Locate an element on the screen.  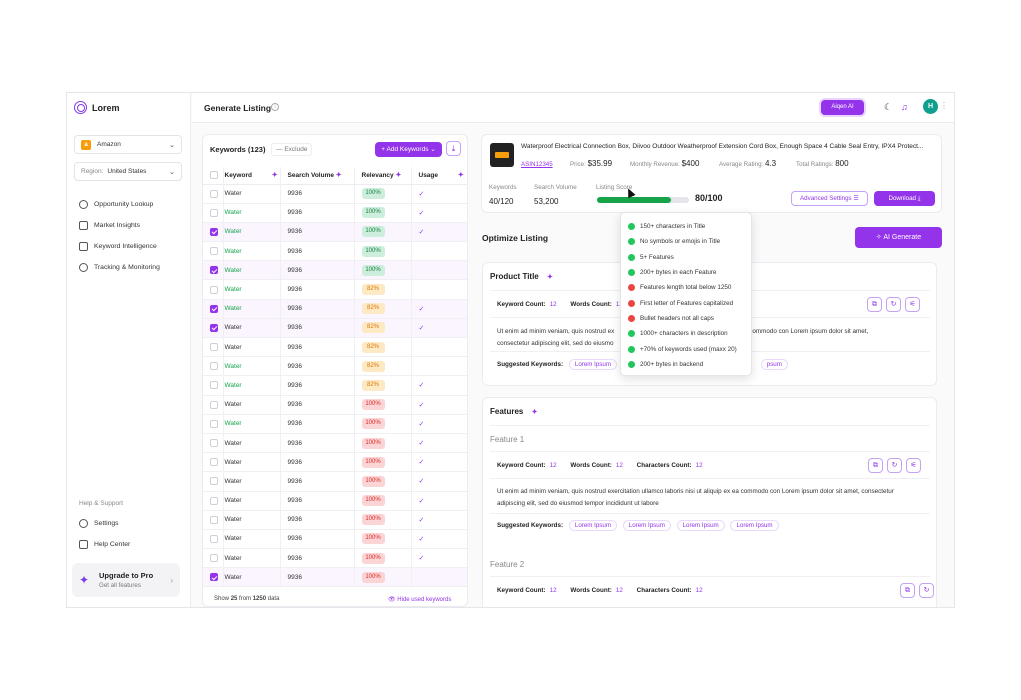
volume-stat-value: 53,200 is located at coordinates (546, 201).